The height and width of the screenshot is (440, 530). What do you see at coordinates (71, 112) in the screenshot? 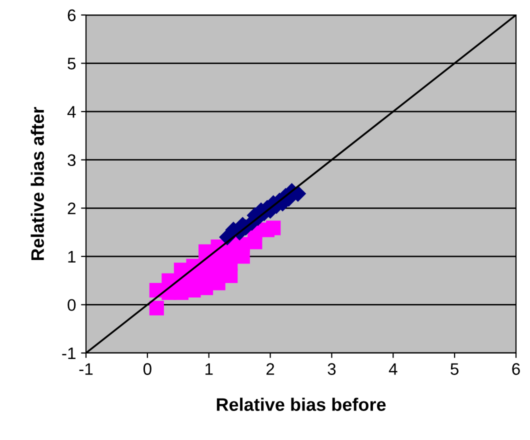
I see `y-tick-label: 4` at bounding box center [71, 112].